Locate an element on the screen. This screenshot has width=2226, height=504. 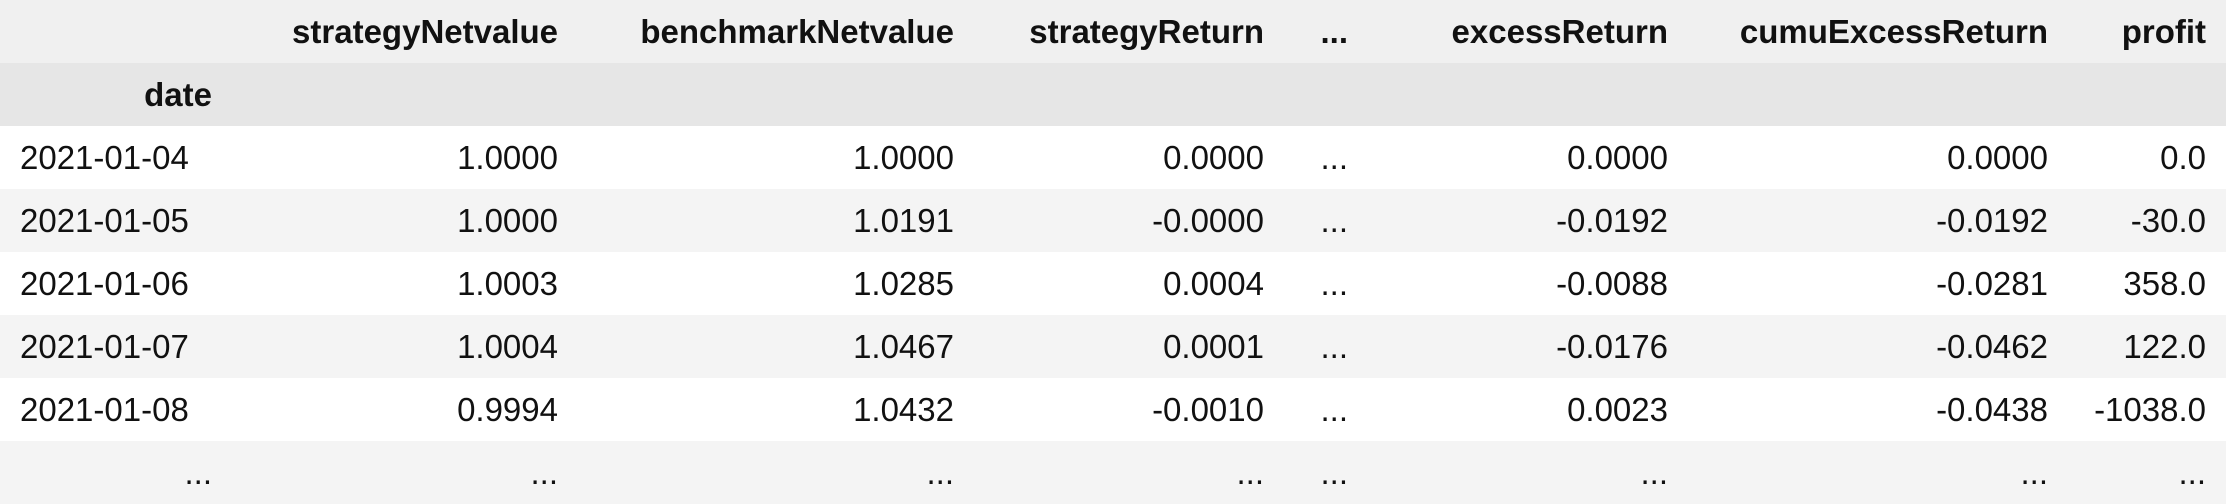
table-cell: -30.0 is located at coordinates (2168, 220).